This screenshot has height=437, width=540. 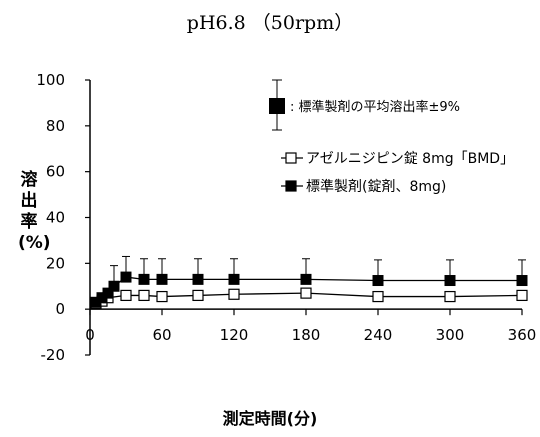 What do you see at coordinates (522, 335) in the screenshot?
I see `x-tick-label: 360` at bounding box center [522, 335].